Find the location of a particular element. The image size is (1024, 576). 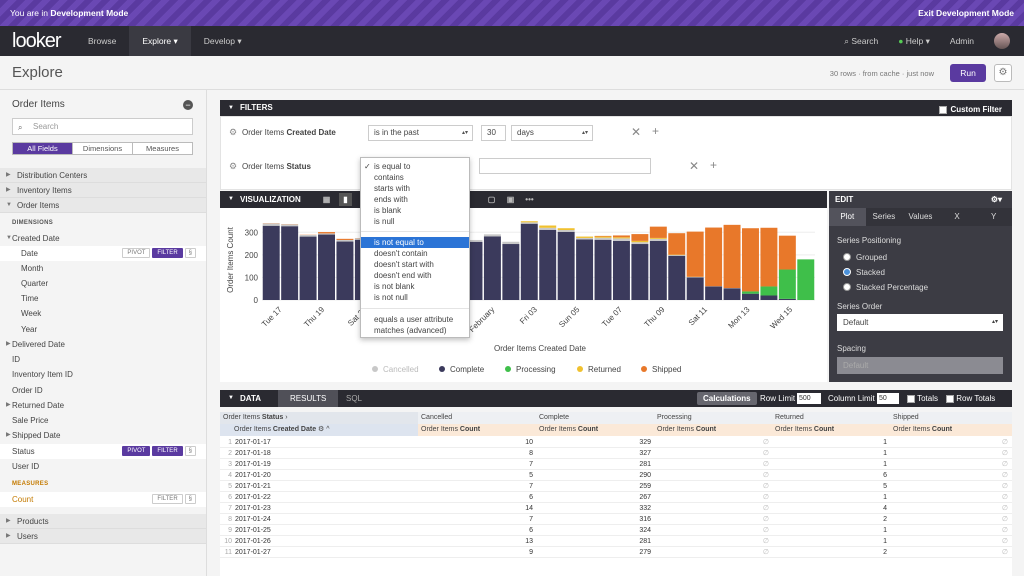

gear-icon: ⚙ ^ is located at coordinates (324, 429).